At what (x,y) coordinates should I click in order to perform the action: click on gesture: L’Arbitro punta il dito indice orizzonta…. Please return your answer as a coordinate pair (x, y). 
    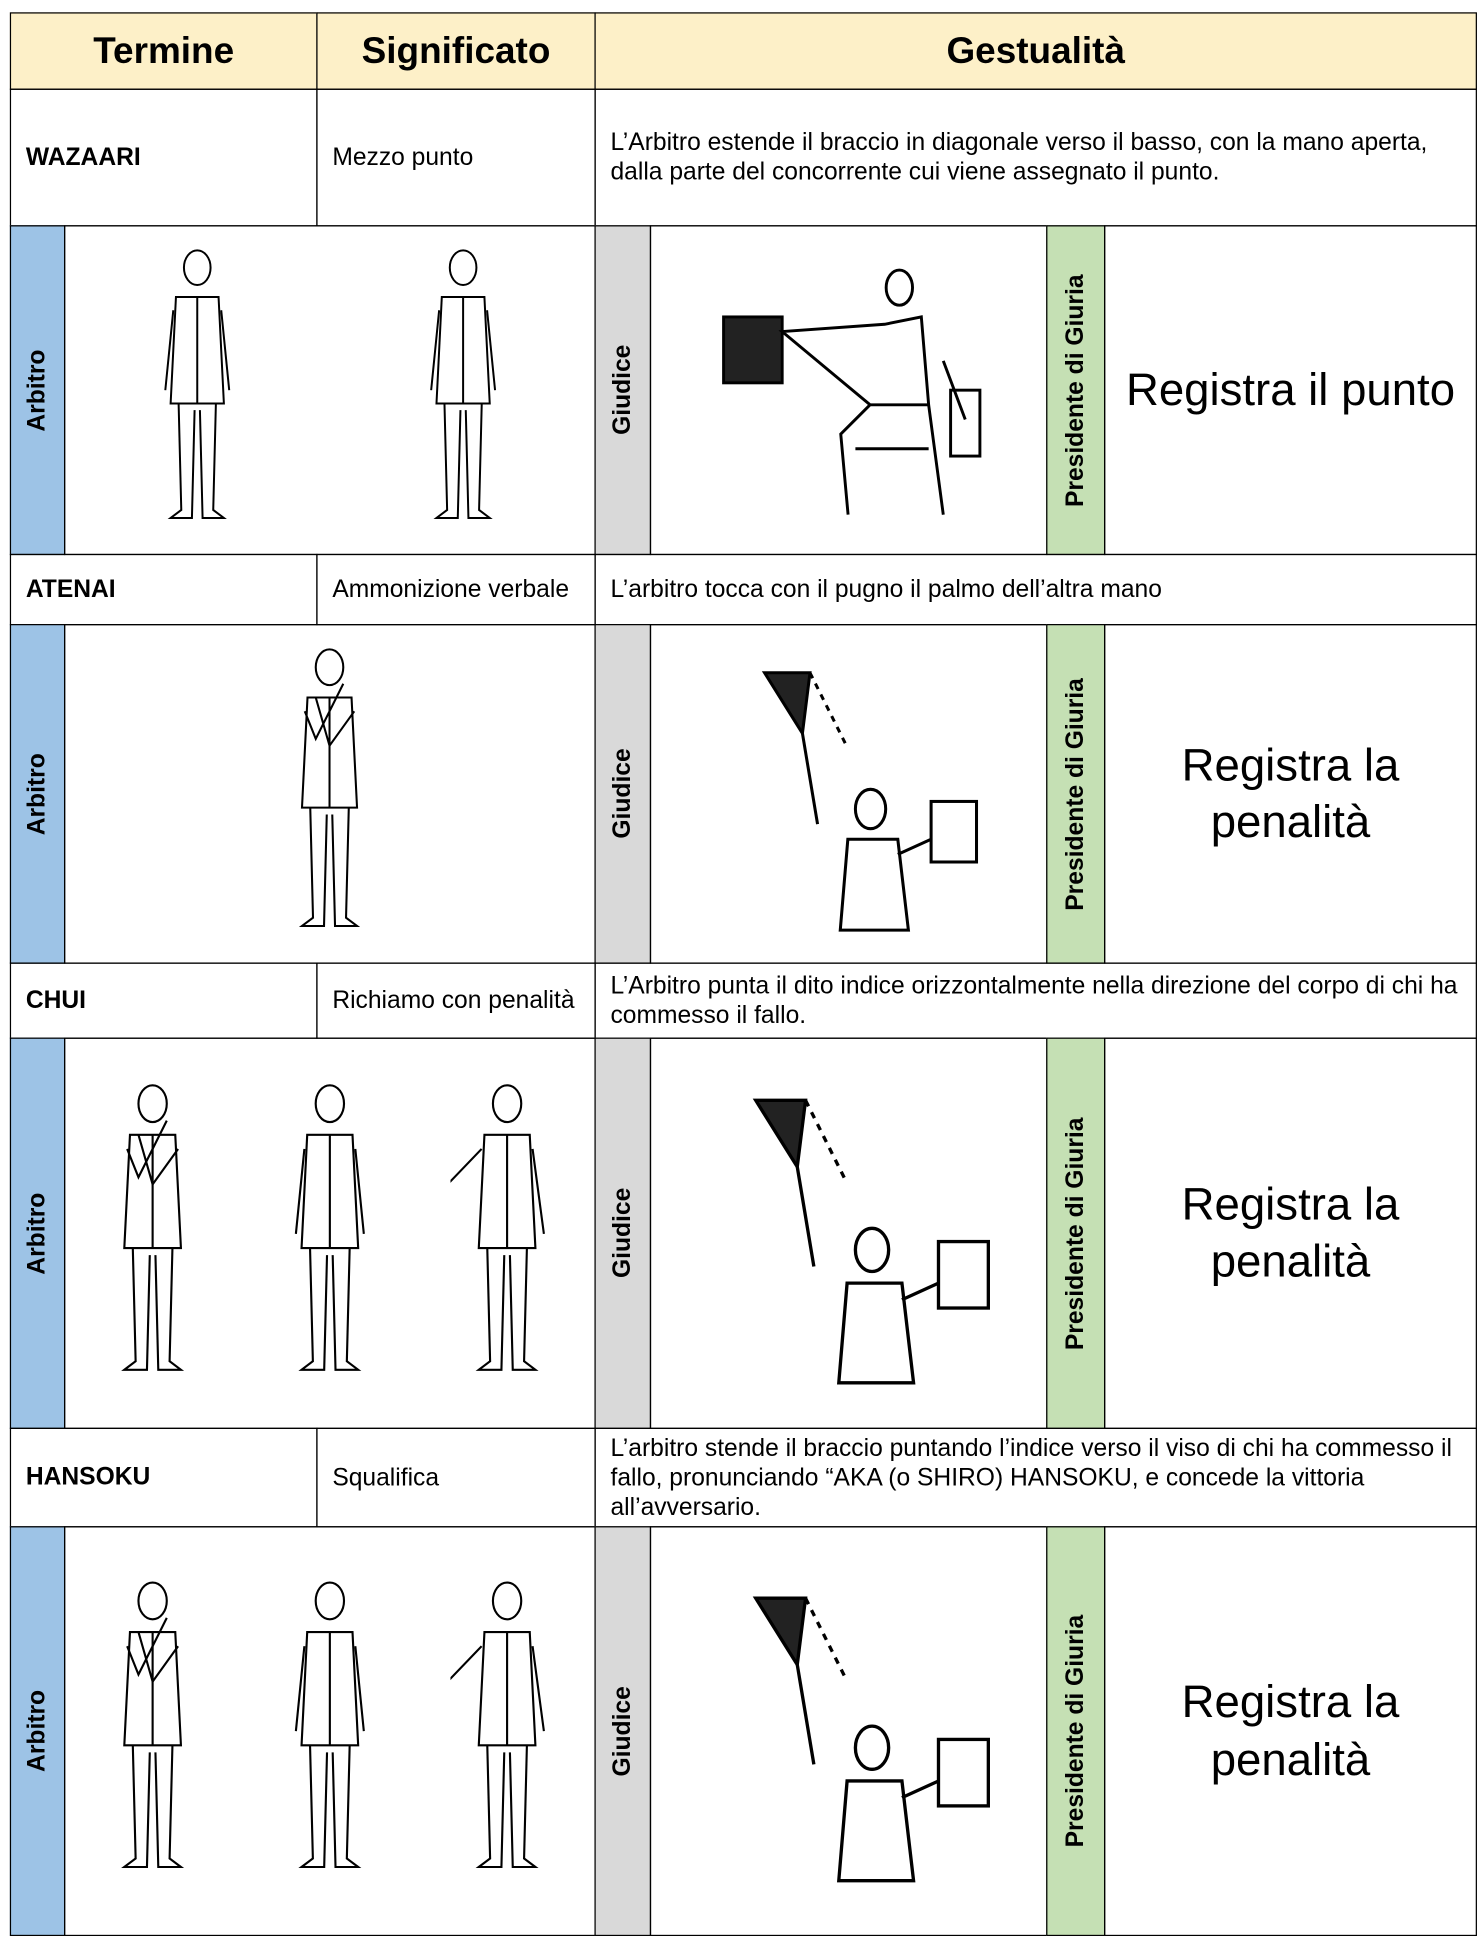
    Looking at the image, I should click on (1035, 1000).